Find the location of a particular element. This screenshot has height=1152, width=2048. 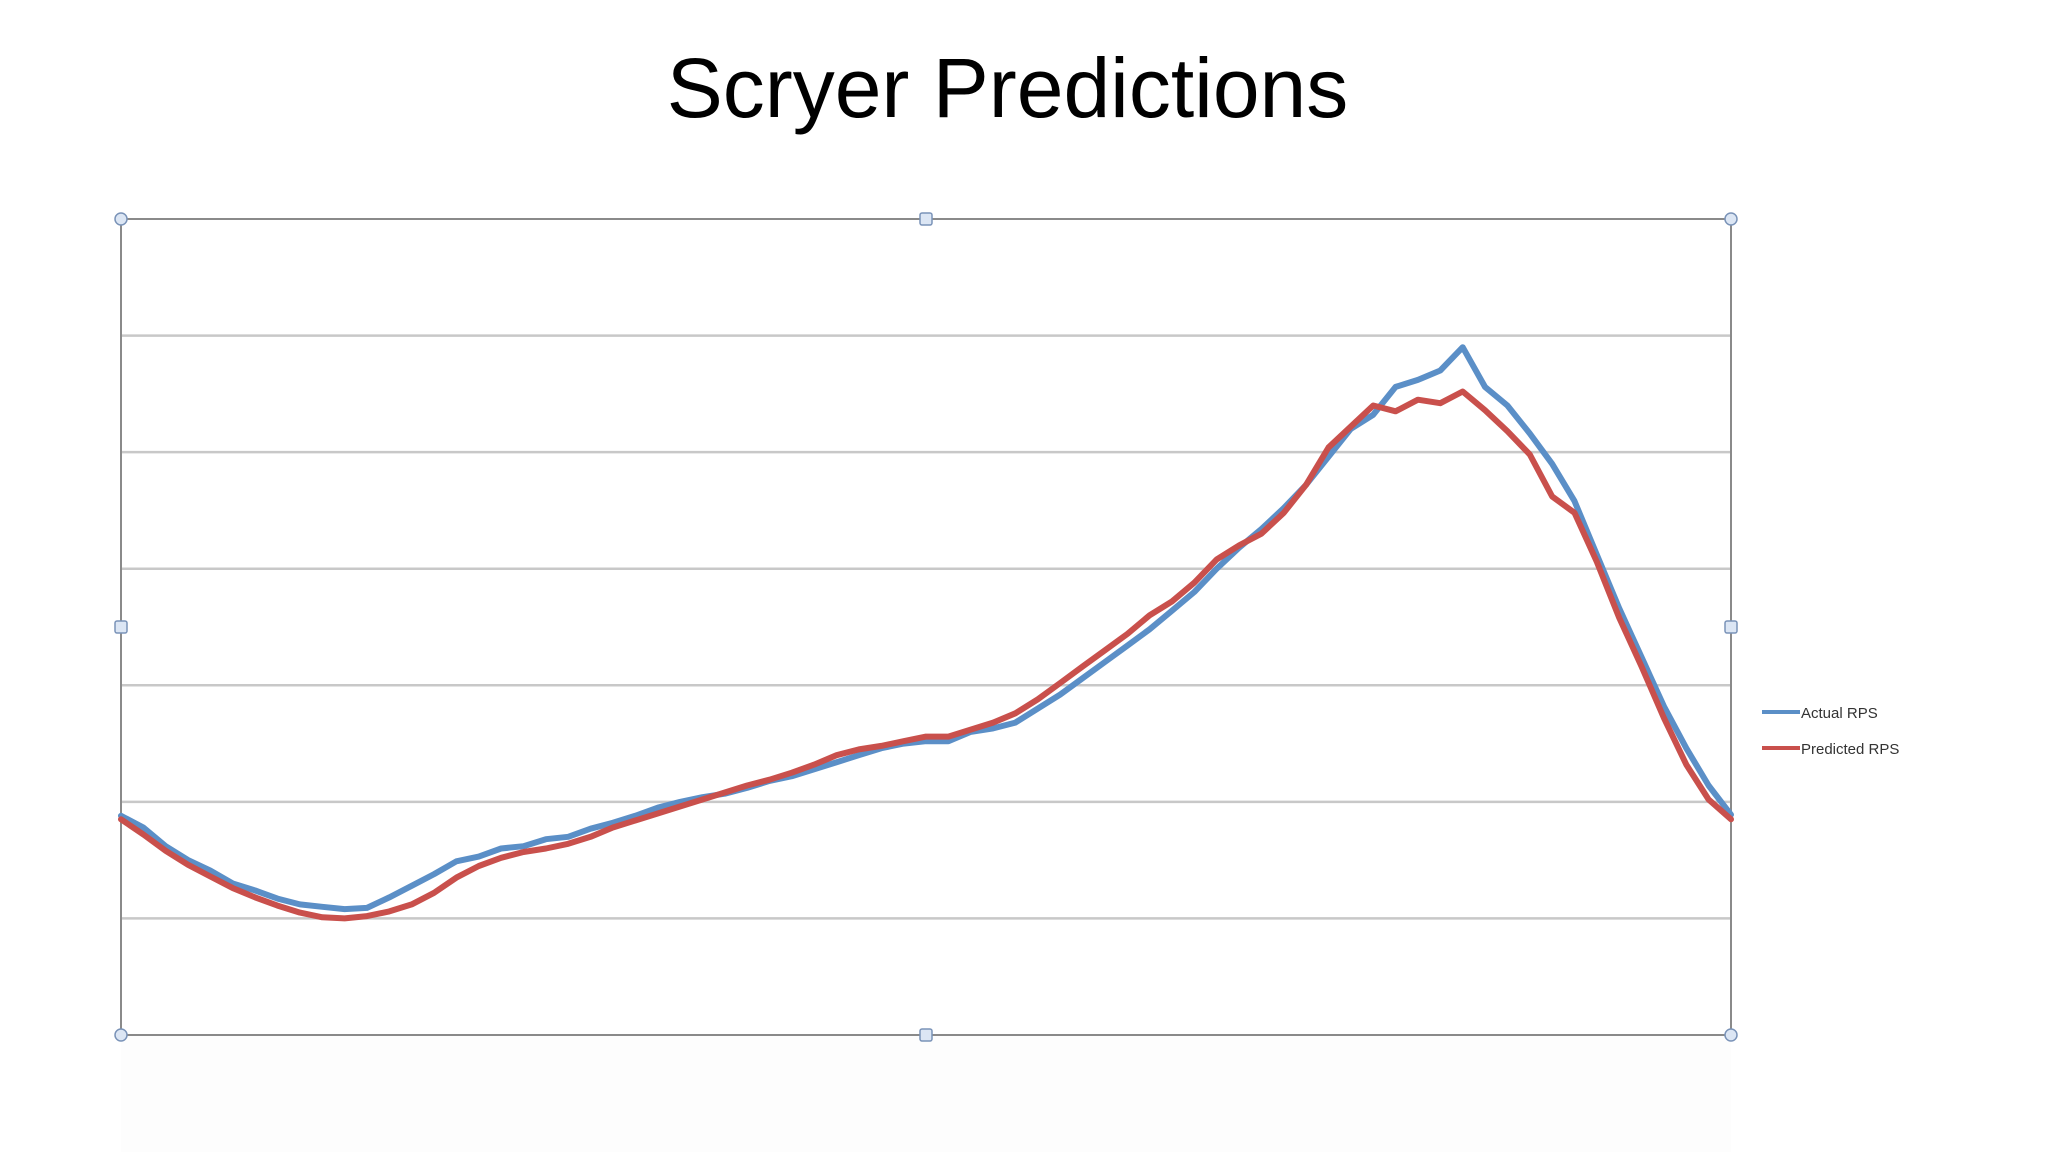

legend: Actual RPS Predicted RPS is located at coordinates (1830, 731).